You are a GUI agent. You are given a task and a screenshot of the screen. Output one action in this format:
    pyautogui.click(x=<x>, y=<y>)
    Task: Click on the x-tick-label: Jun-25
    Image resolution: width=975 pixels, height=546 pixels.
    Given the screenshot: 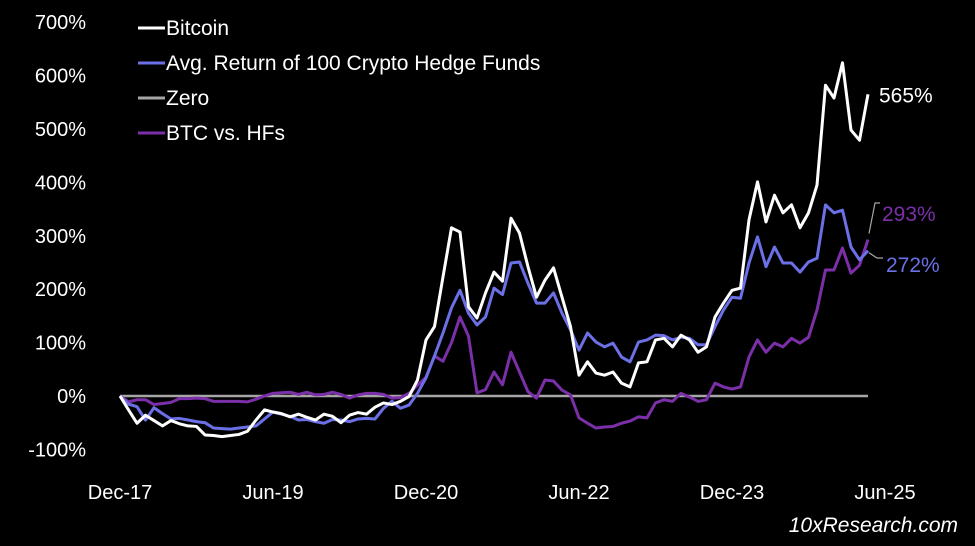 What is the action you would take?
    pyautogui.click(x=884, y=493)
    